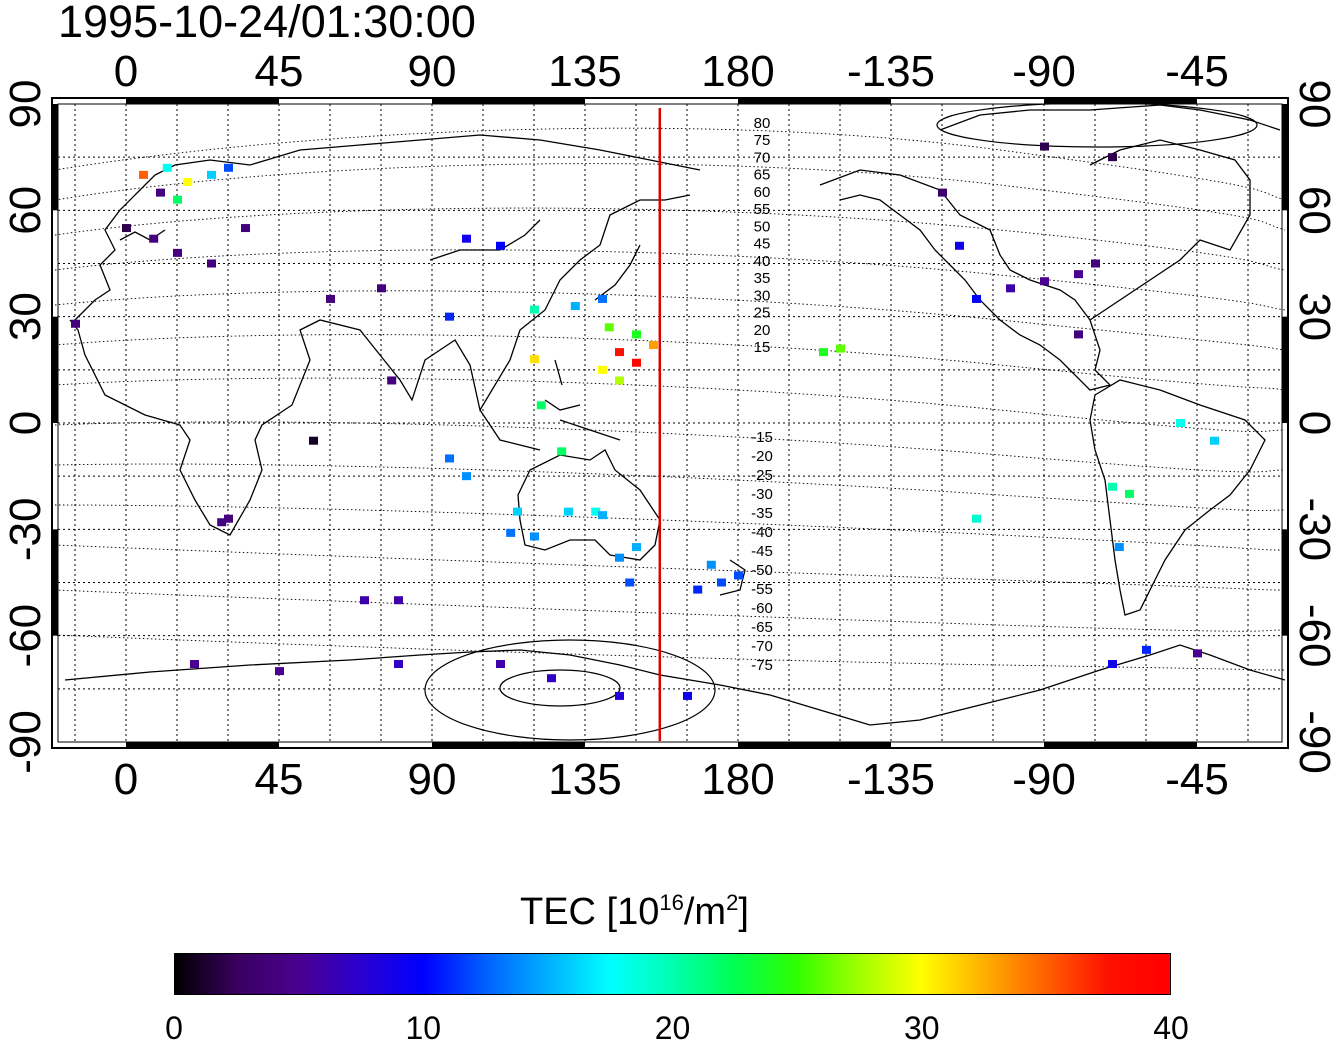 The image size is (1344, 1050). I want to click on colorbar-title-text: TEC [10, so click(590, 912).